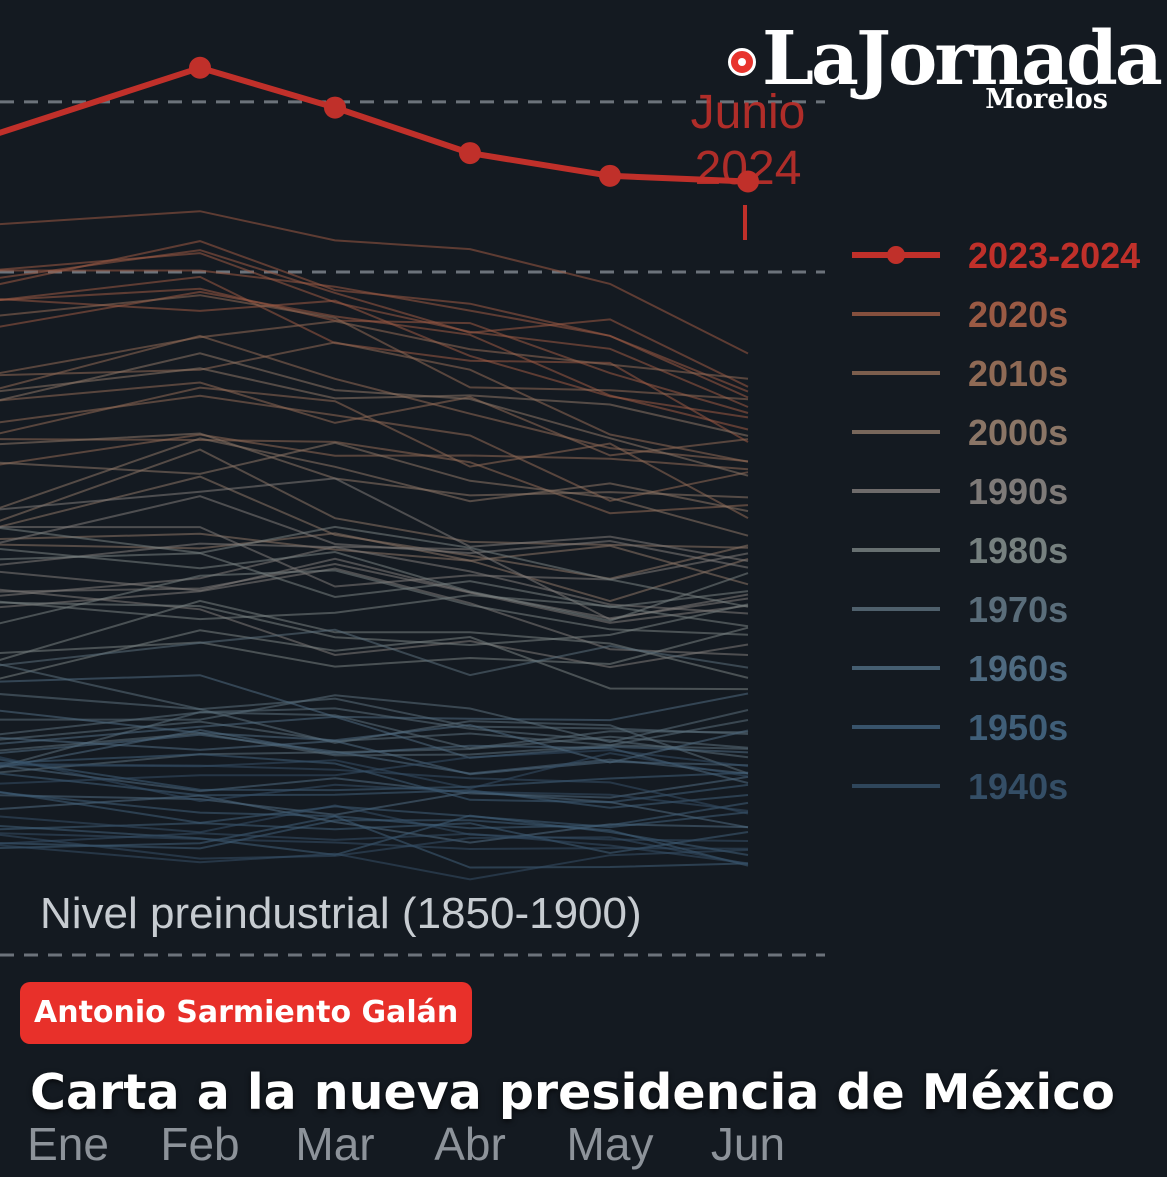 This screenshot has height=1177, width=1167. I want to click on annotation-label: 2024, so click(748, 168).